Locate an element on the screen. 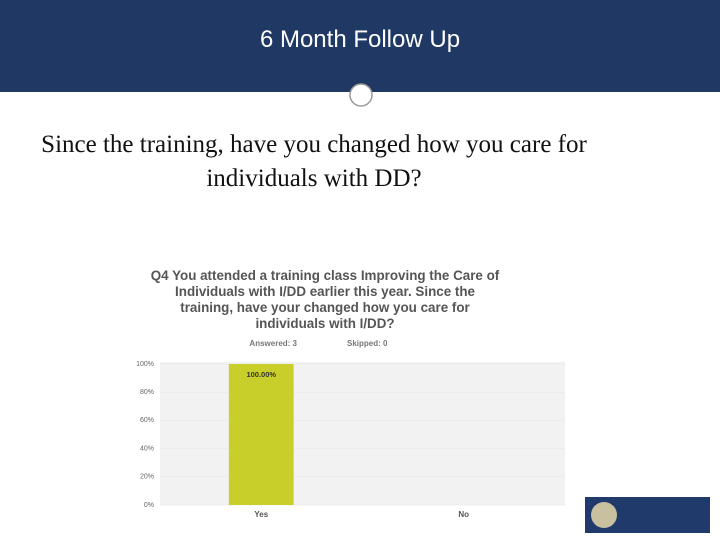 Image resolution: width=720 pixels, height=540 pixels. y-tick-label: 60% is located at coordinates (147, 420).